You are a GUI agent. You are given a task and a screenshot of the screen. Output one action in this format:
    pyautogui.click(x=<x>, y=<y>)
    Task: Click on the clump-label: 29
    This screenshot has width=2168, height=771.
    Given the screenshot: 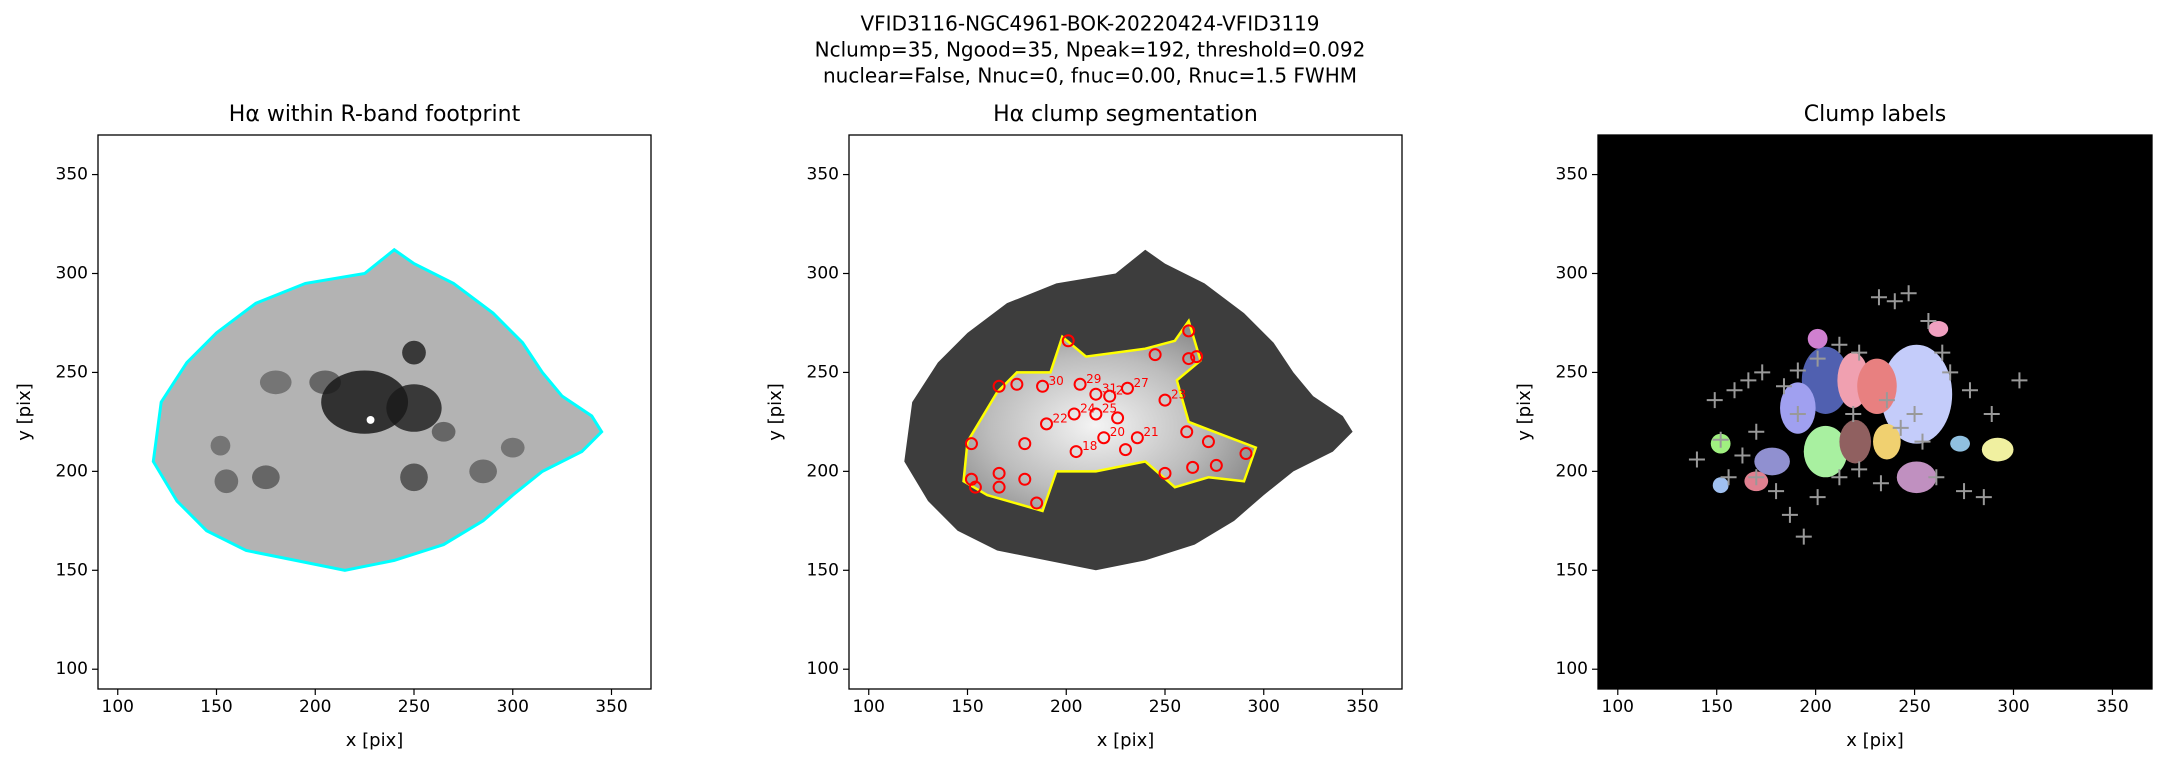 What is the action you would take?
    pyautogui.click(x=1093, y=379)
    